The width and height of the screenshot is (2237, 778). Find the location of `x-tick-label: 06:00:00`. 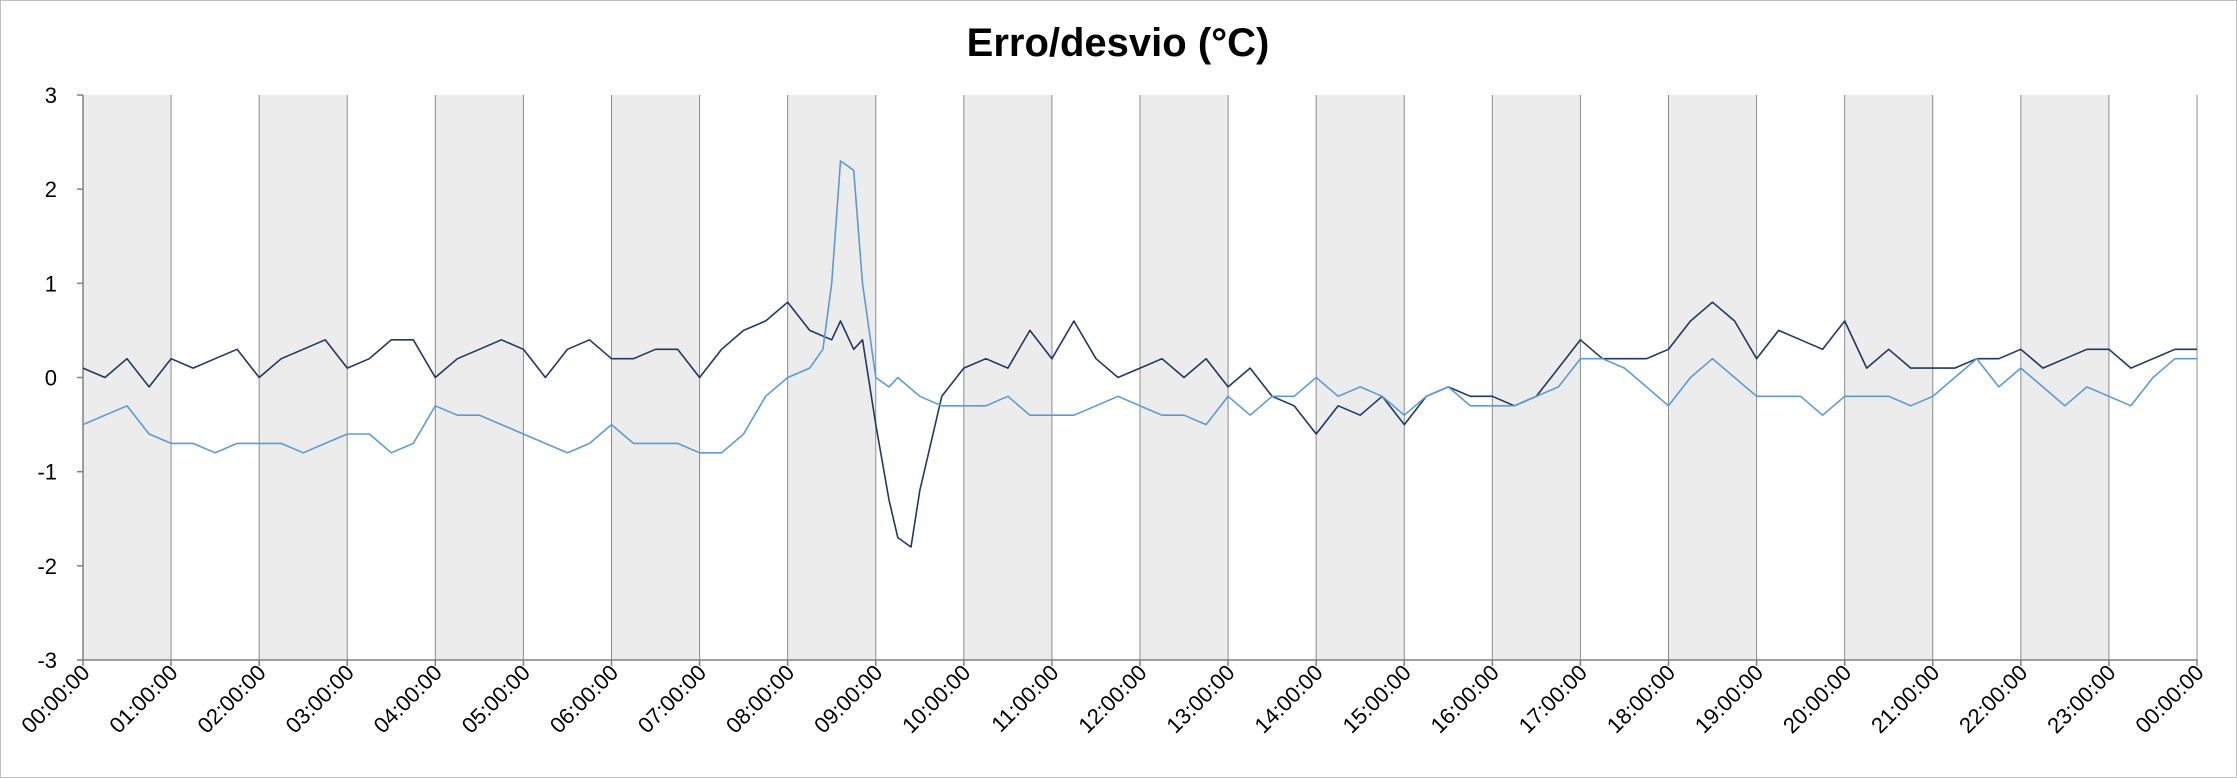

x-tick-label: 06:00:00 is located at coordinates (584, 699).